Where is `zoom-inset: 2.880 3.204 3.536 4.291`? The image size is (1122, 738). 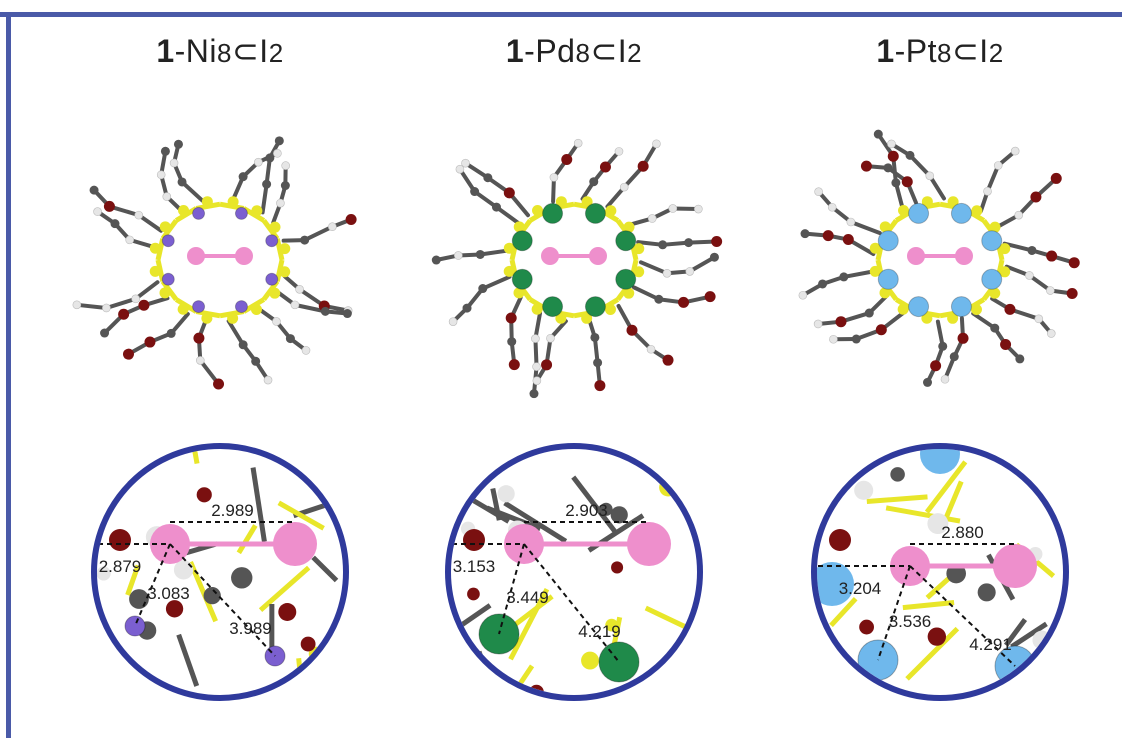 zoom-inset: 2.880 3.204 3.536 4.291 is located at coordinates (940, 572).